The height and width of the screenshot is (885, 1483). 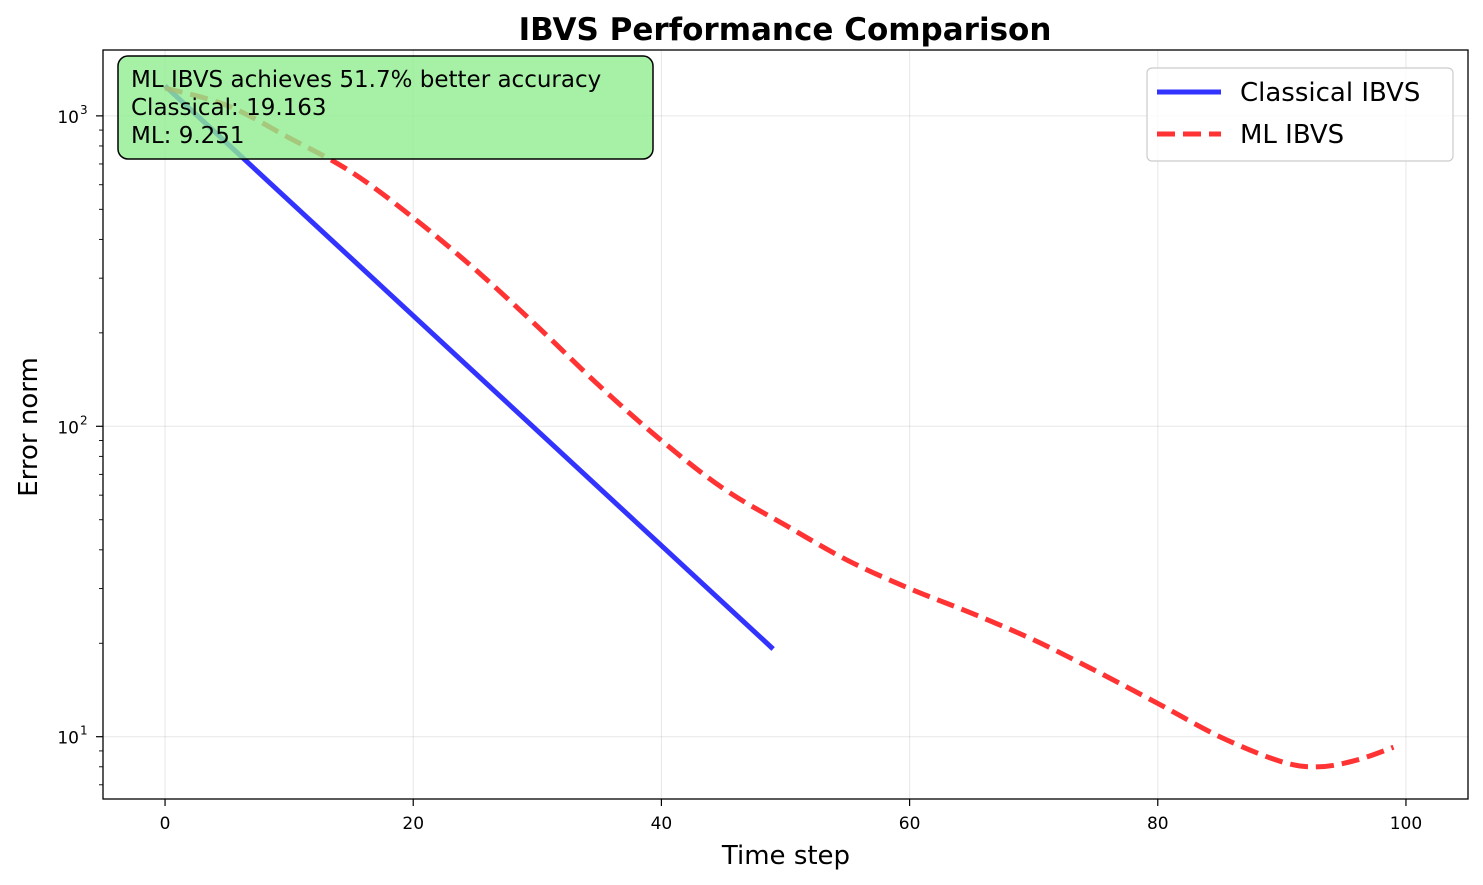 What do you see at coordinates (1406, 824) in the screenshot?
I see `x-tick-label: 100` at bounding box center [1406, 824].